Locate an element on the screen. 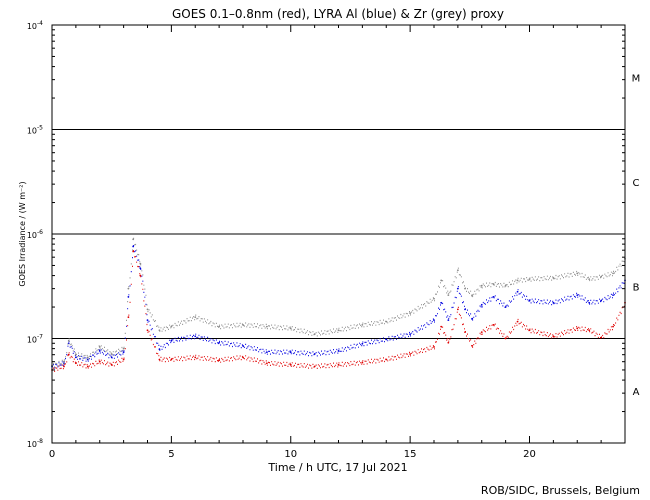  y-tick-exponent: -4 is located at coordinates (40, 23).